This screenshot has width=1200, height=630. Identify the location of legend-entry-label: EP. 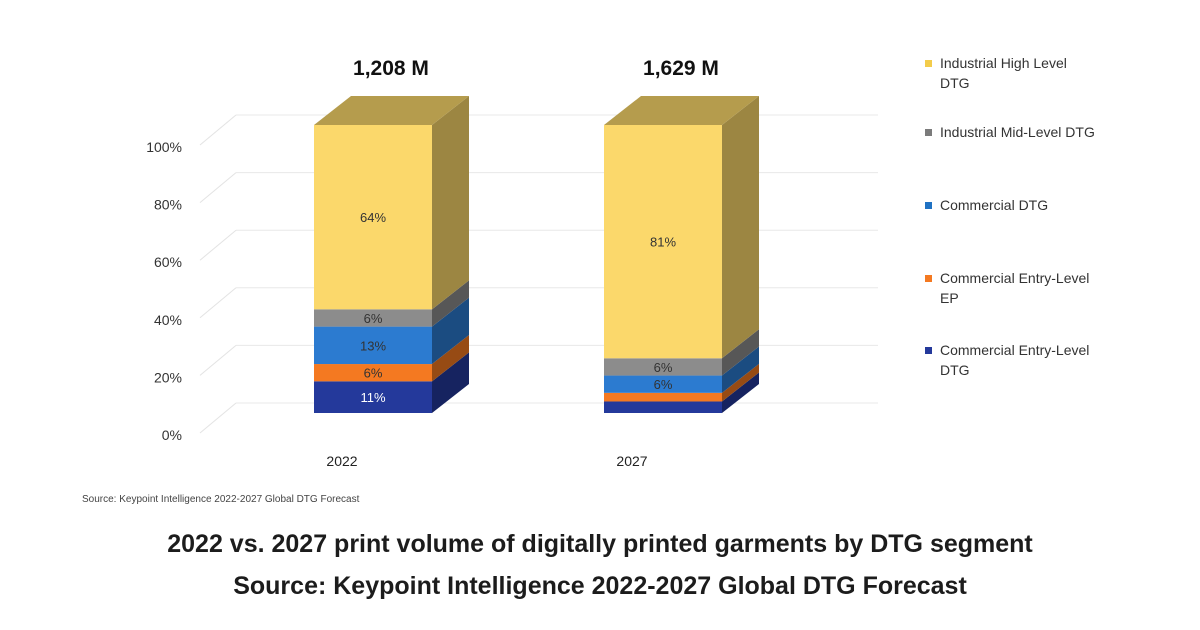
(949, 298).